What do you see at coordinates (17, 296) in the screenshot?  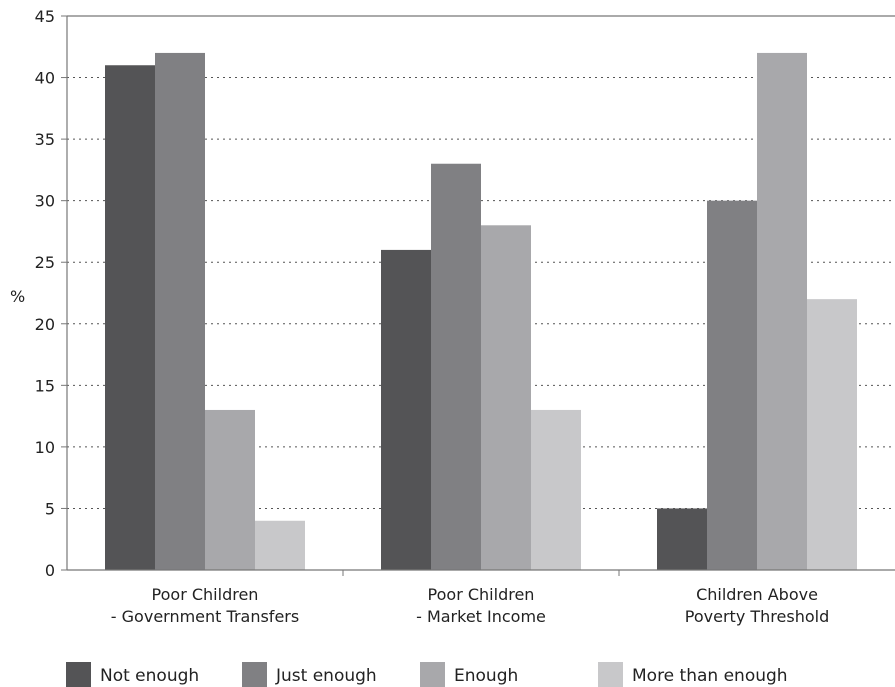 I see `y-axis-title: %` at bounding box center [17, 296].